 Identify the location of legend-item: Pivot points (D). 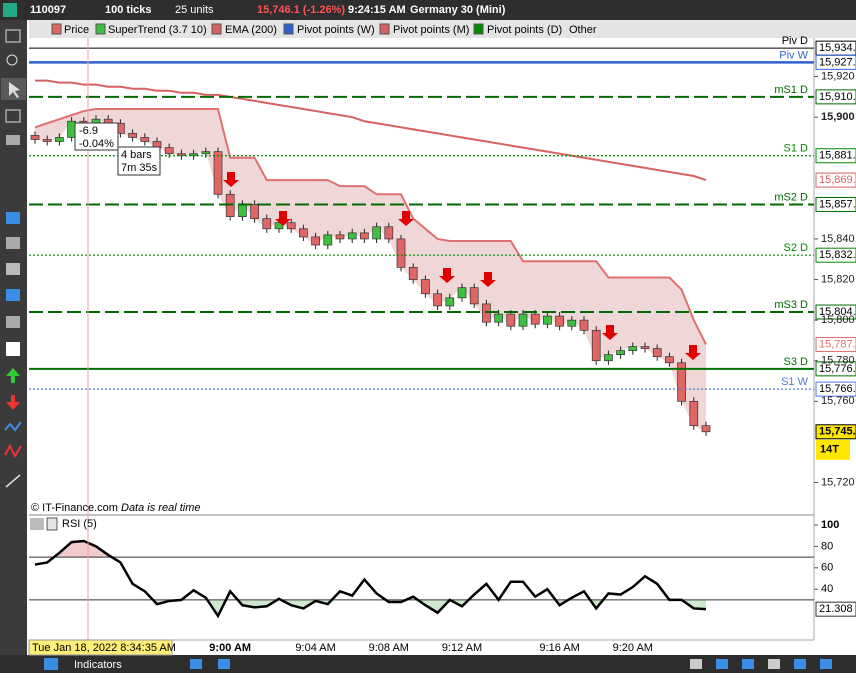
(524, 30).